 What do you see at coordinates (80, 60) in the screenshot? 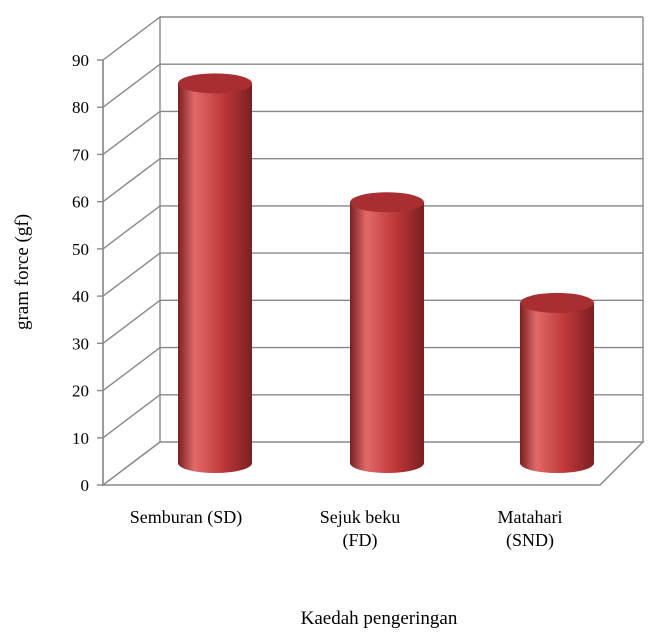
I see `y-tick-label: 90` at bounding box center [80, 60].